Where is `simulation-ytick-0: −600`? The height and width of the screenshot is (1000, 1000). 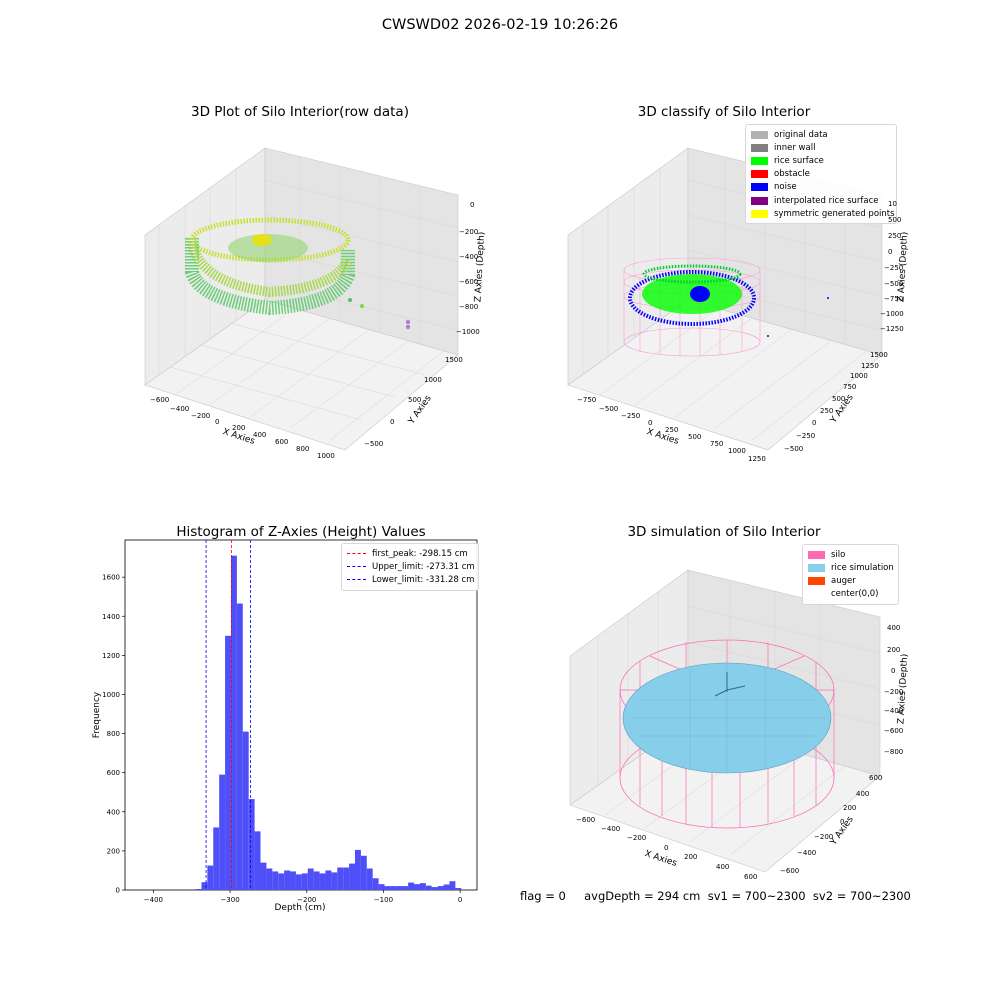
simulation-ytick-0: −600 is located at coordinates (790, 871).